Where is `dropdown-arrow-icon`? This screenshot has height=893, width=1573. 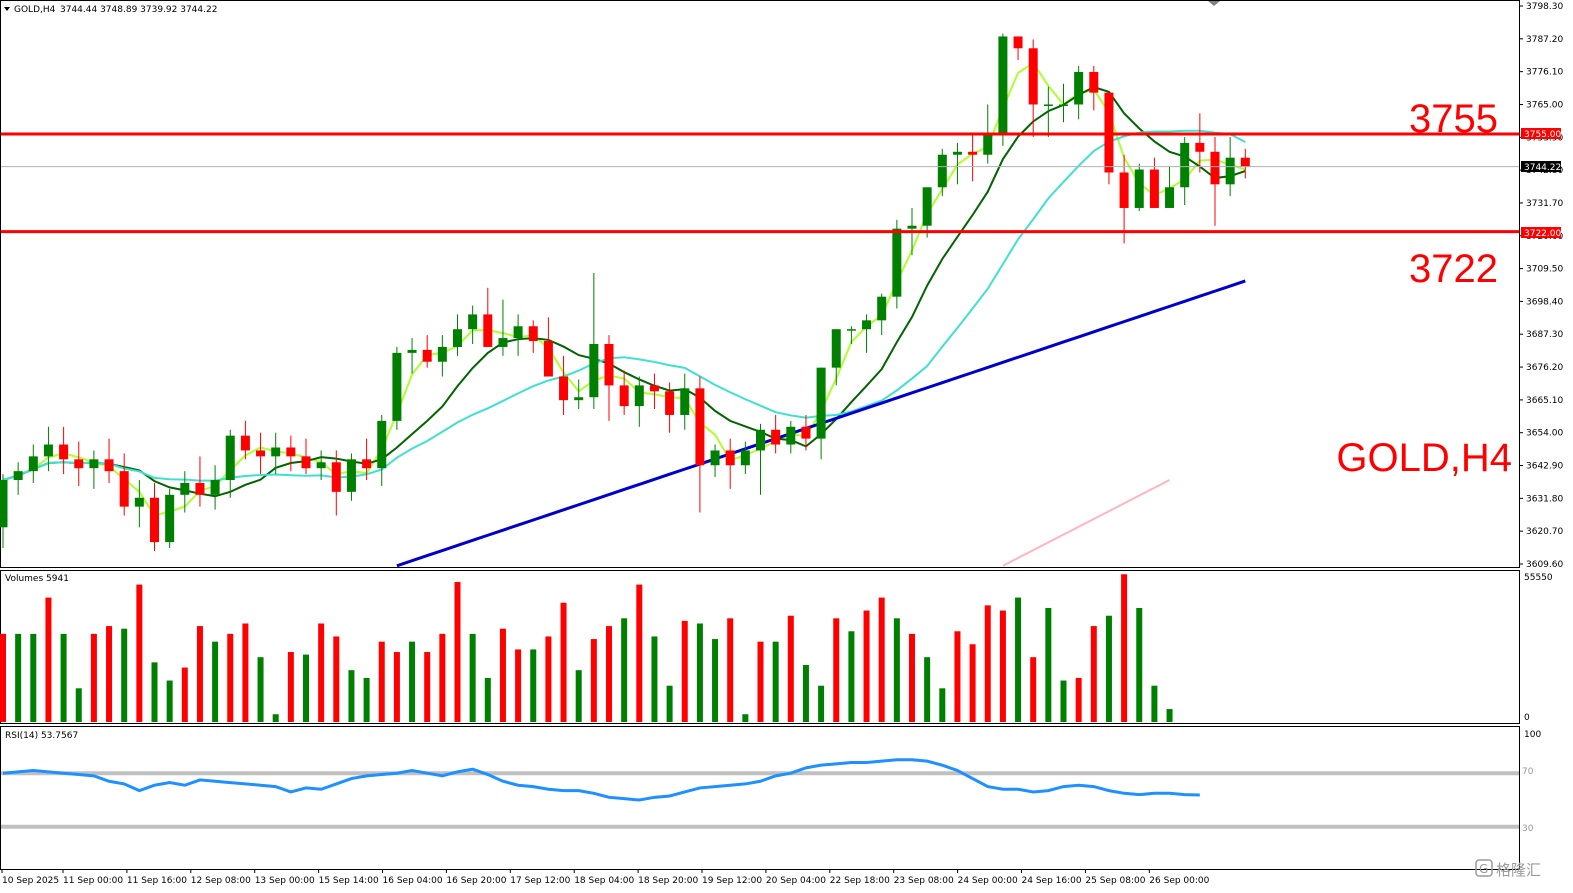 dropdown-arrow-icon is located at coordinates (7, 9).